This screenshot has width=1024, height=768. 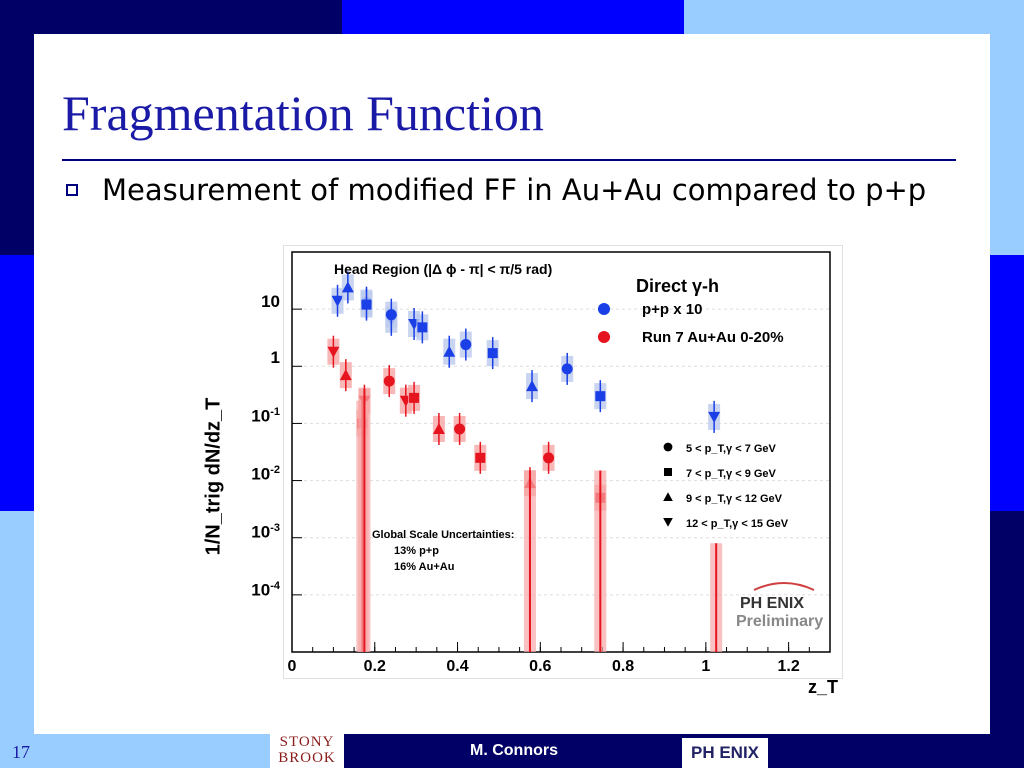 What do you see at coordinates (509, 160) in the screenshot?
I see `title-divider` at bounding box center [509, 160].